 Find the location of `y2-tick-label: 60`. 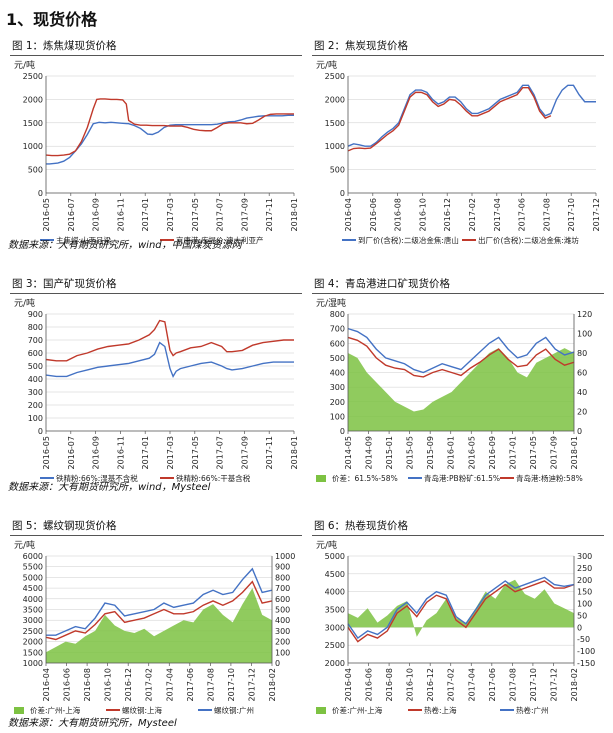

y2-tick-label: 60 is located at coordinates (582, 373).